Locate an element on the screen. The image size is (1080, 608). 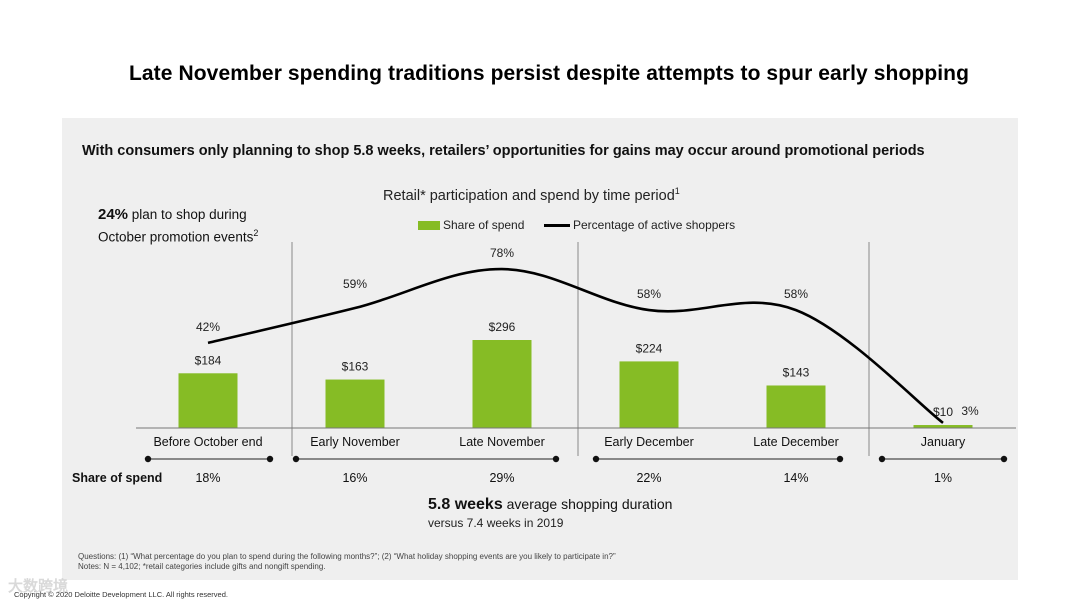
share-of-spend-value-4: 14% is located at coordinates (795, 478).